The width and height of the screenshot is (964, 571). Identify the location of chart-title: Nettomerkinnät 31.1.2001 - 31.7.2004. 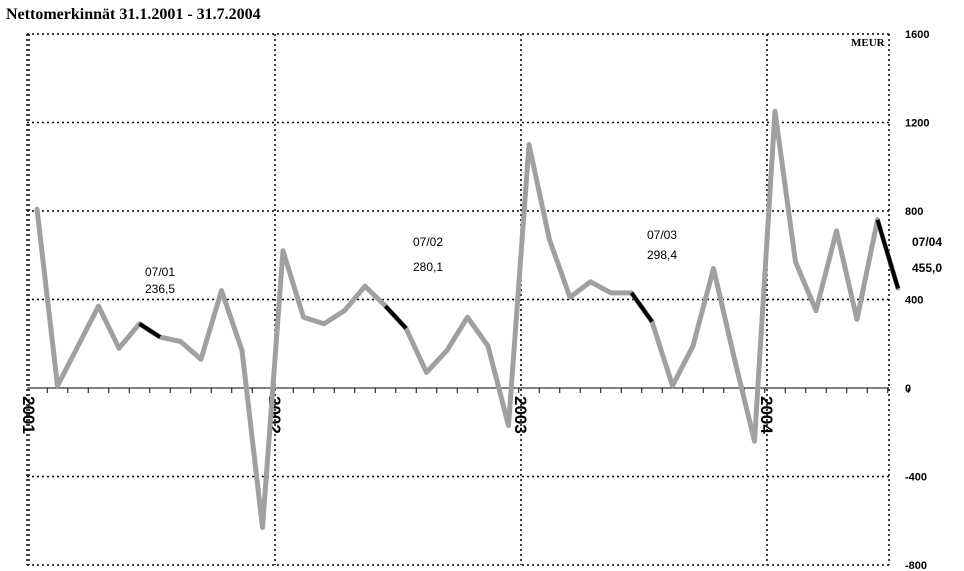
(133, 14).